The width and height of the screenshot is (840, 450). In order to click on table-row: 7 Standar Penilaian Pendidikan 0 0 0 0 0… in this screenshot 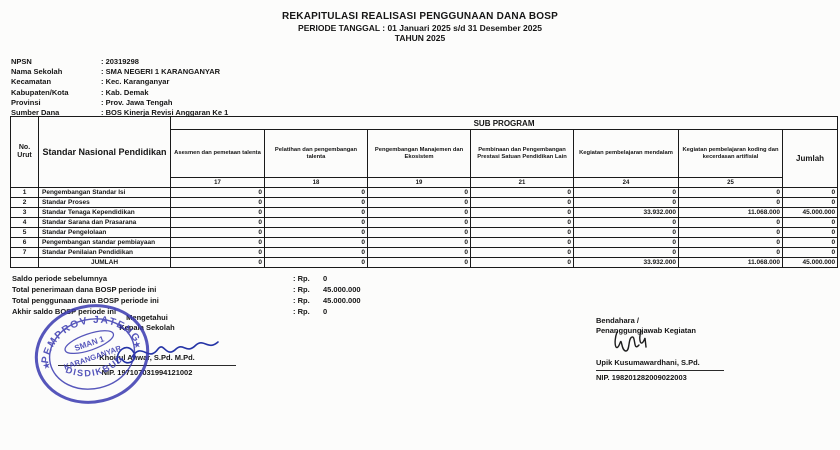, I will do `click(424, 252)`.